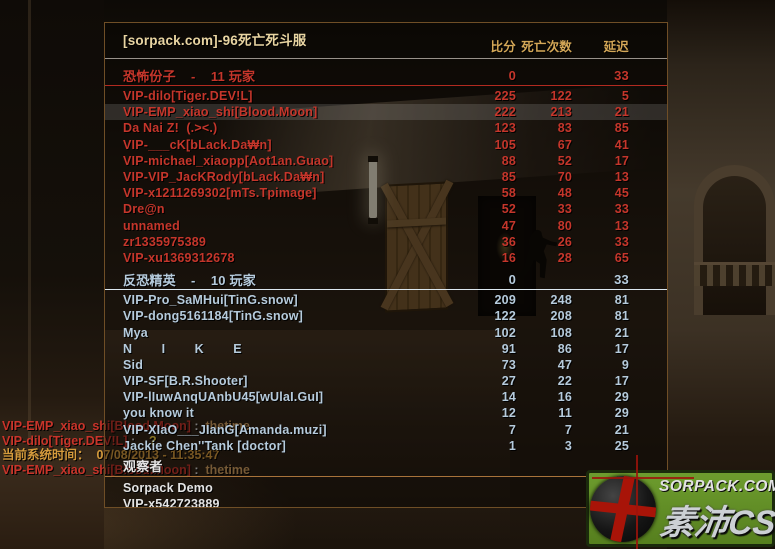 Image resolution: width=775 pixels, height=549 pixels. Describe the element at coordinates (228, 160) in the screenshot. I see `player-name: VIP-michael_xiaopp[Aot1an.Guao]` at that location.